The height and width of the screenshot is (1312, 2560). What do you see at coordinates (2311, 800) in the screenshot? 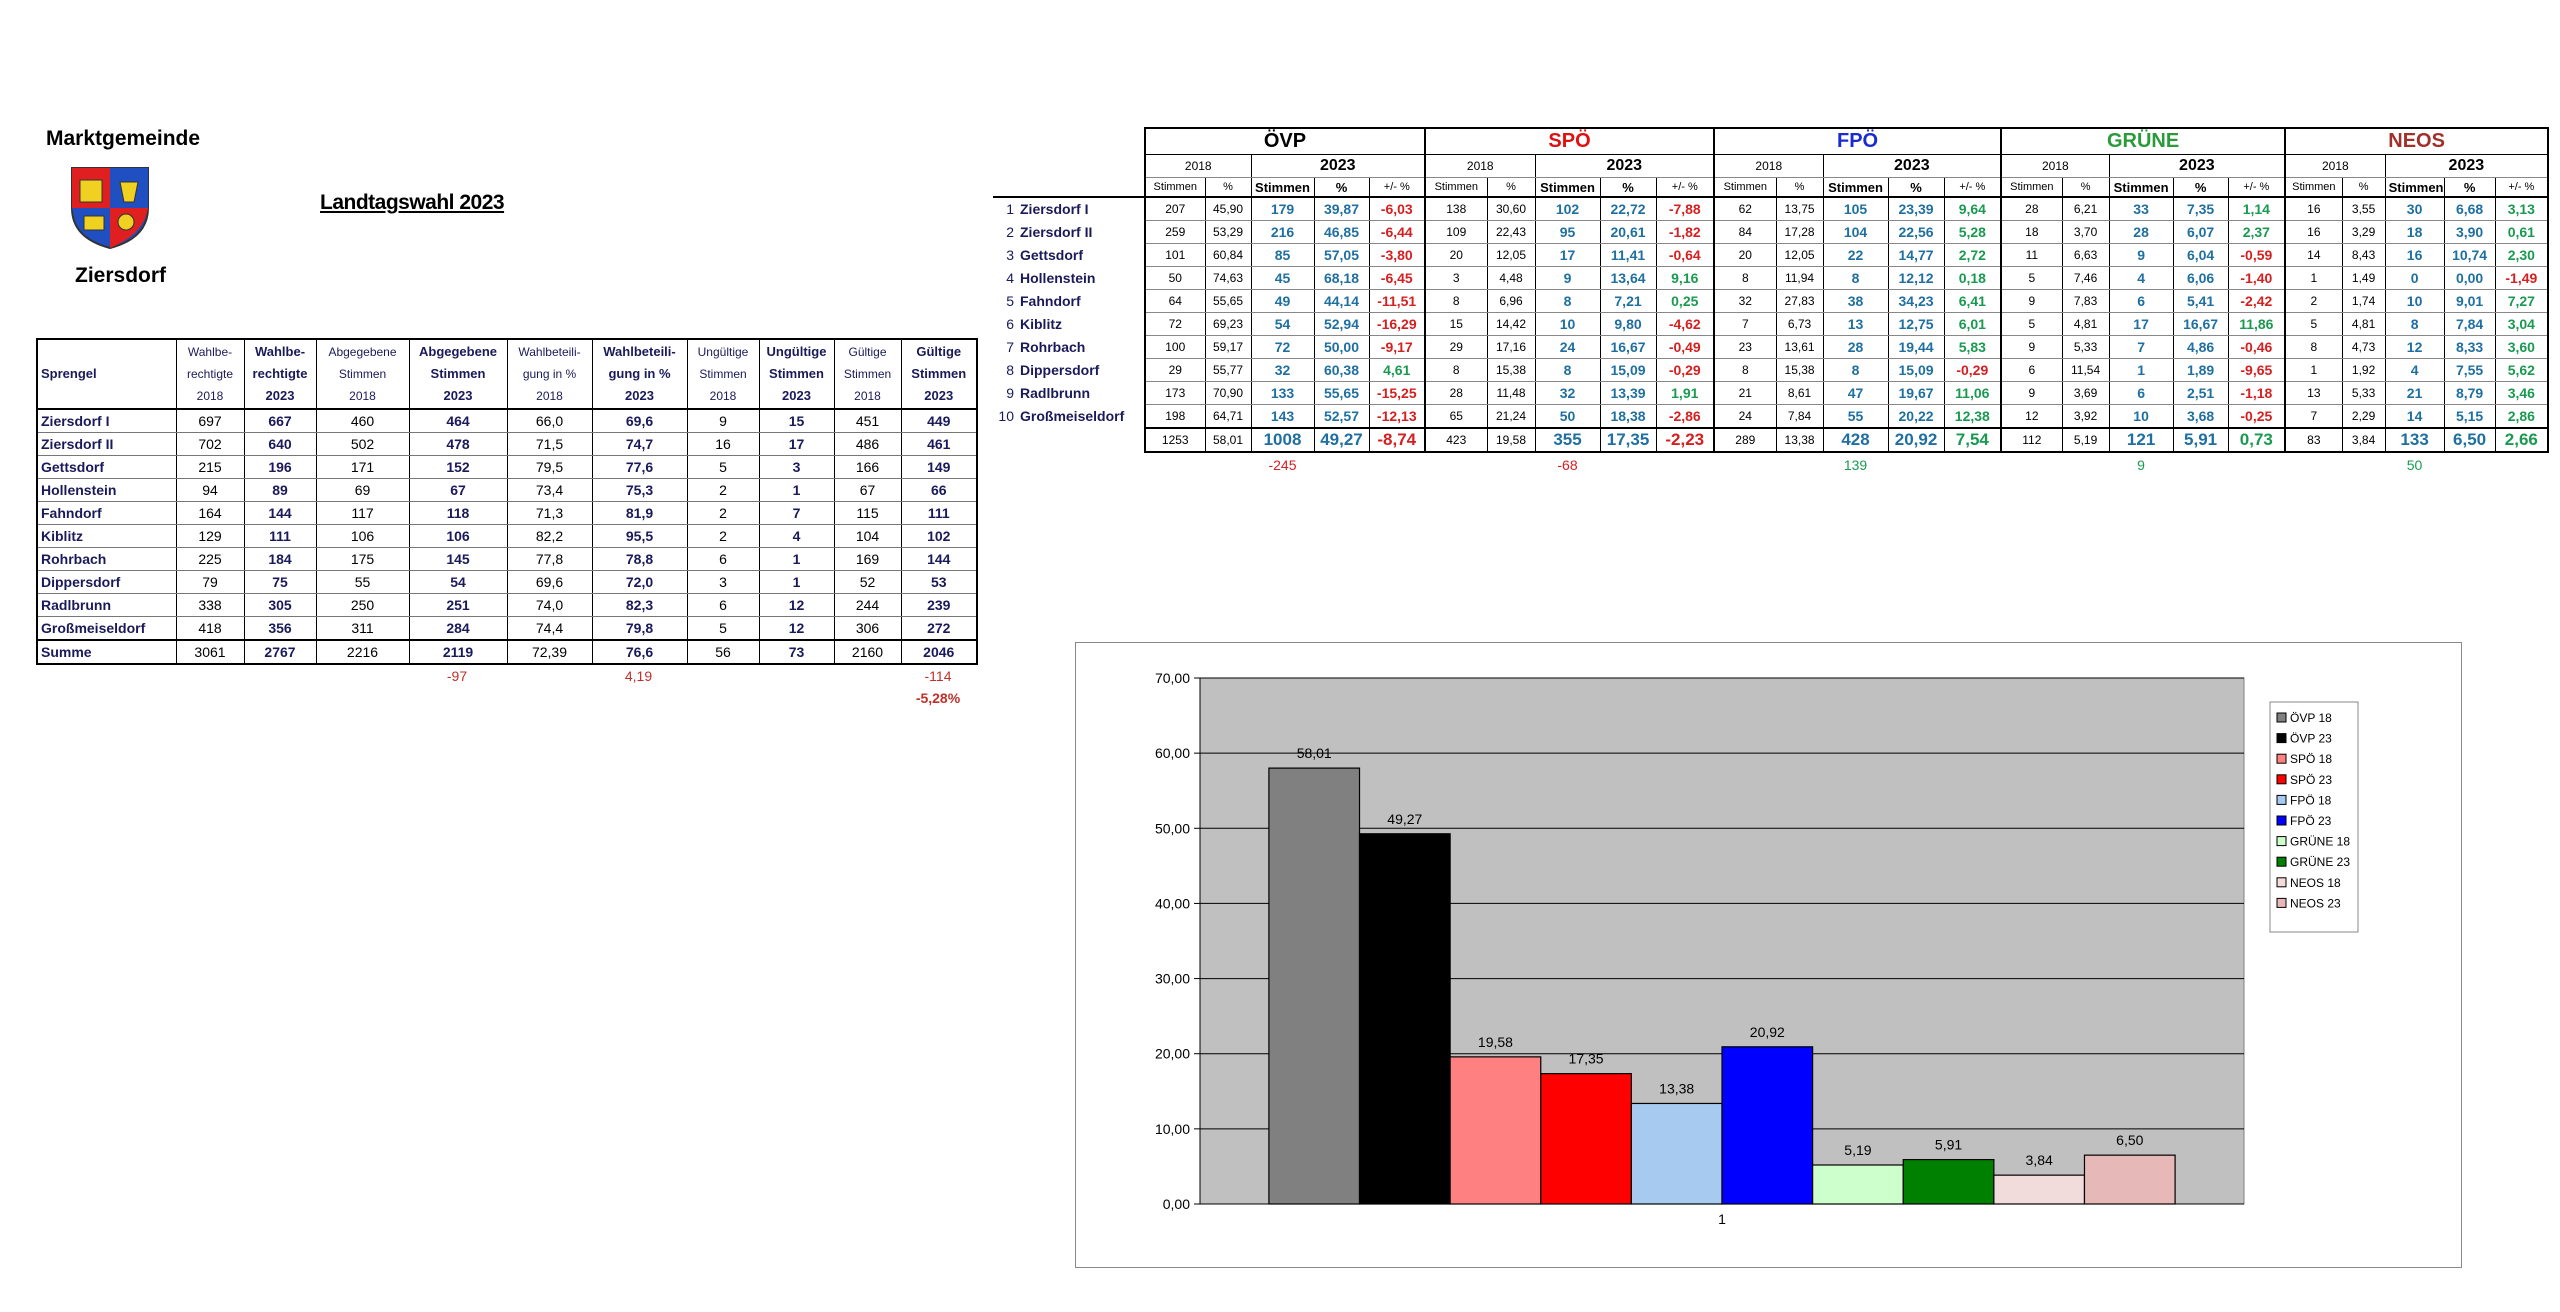
I see `legend-label: FPÖ 18` at bounding box center [2311, 800].